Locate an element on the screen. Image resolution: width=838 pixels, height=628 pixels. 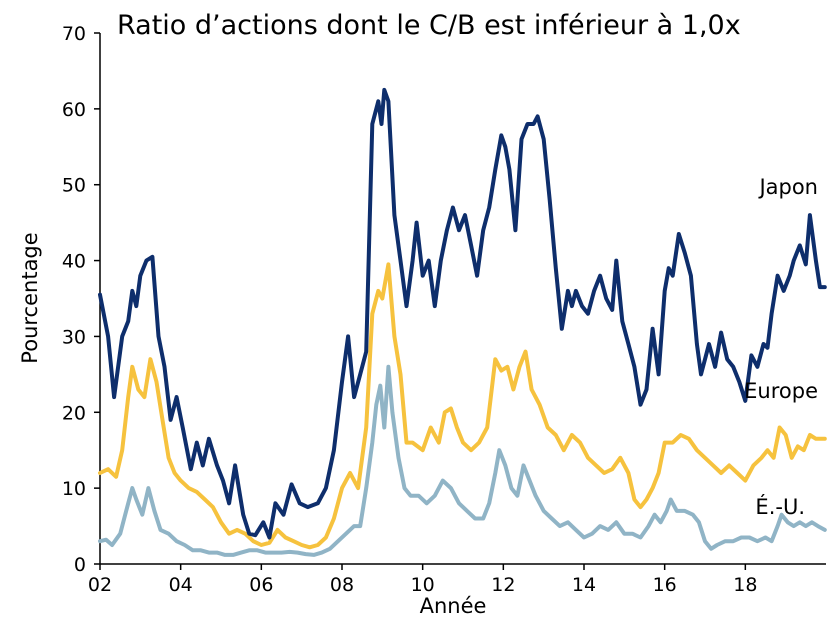
x-tick-label: 14 is located at coordinates (584, 585).